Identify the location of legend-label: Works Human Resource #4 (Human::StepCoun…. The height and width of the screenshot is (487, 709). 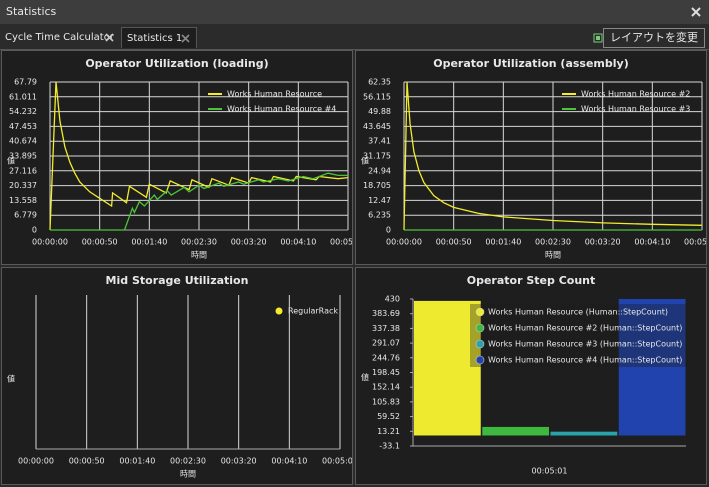
(585, 360).